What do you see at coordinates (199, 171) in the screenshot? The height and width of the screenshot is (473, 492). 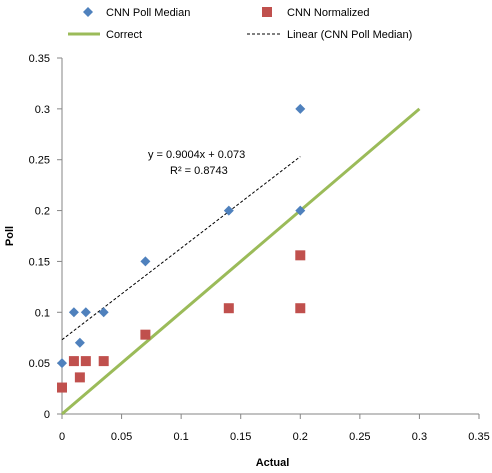 I see `trendline-r-squared: R² = 0.8743` at bounding box center [199, 171].